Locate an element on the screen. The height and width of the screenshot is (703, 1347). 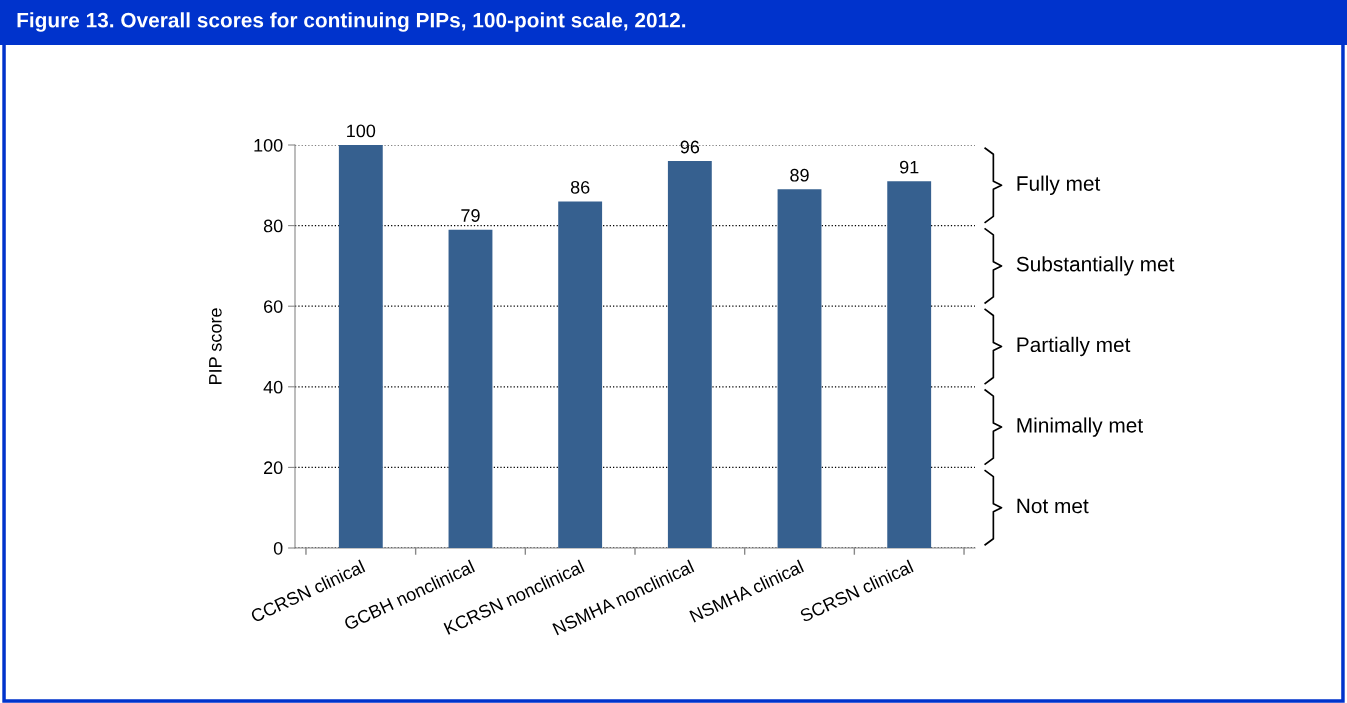
y-tick-label: 100 is located at coordinates (268, 145).